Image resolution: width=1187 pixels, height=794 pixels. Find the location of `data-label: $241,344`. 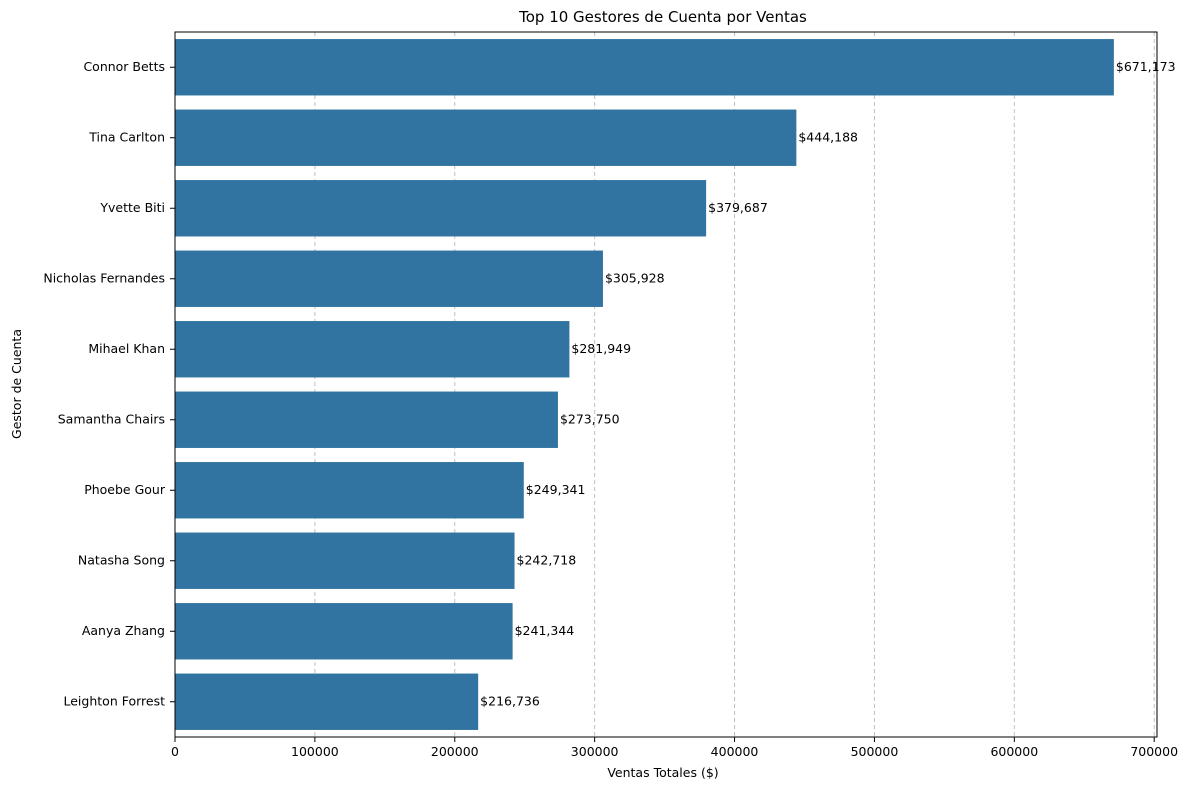

data-label: $241,344 is located at coordinates (545, 630).